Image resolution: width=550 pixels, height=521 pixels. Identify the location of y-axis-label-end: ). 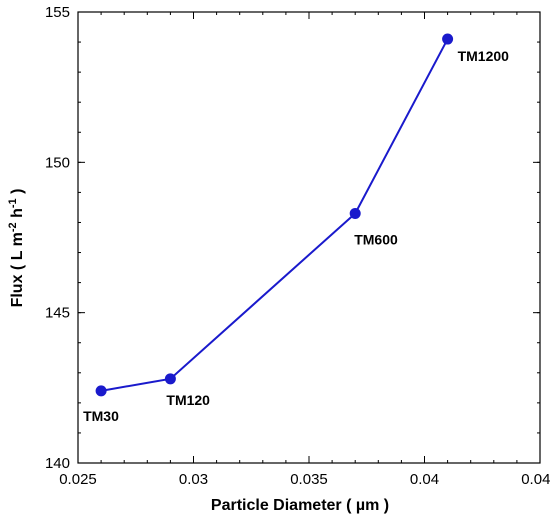
(17, 194).